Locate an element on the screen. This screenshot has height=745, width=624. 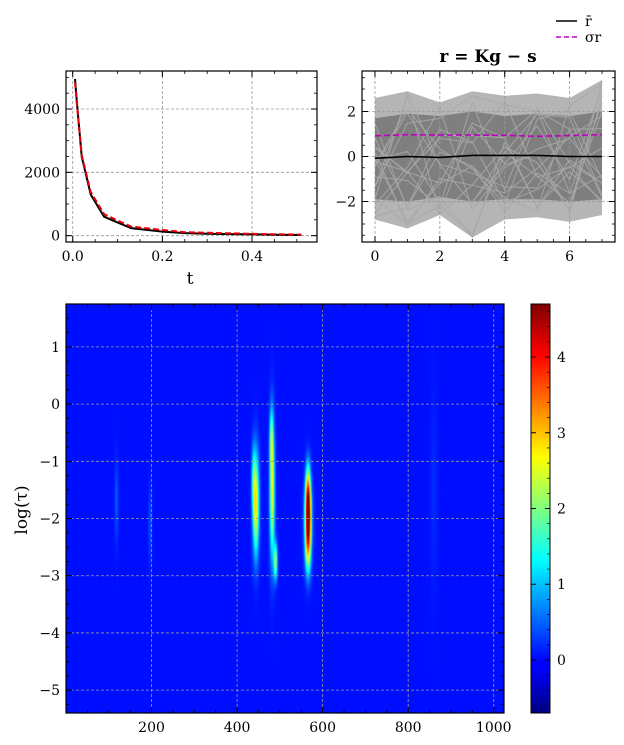
residuals-ytick-label: 2 is located at coordinates (351, 113).